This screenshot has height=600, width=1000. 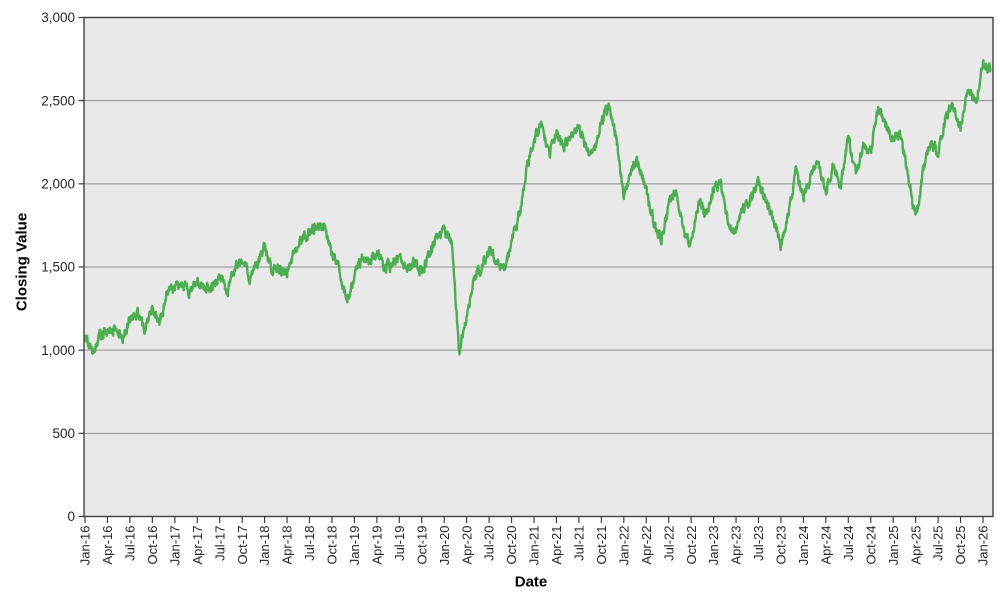 I want to click on x-tick-label: Jul-22, so click(x=668, y=543).